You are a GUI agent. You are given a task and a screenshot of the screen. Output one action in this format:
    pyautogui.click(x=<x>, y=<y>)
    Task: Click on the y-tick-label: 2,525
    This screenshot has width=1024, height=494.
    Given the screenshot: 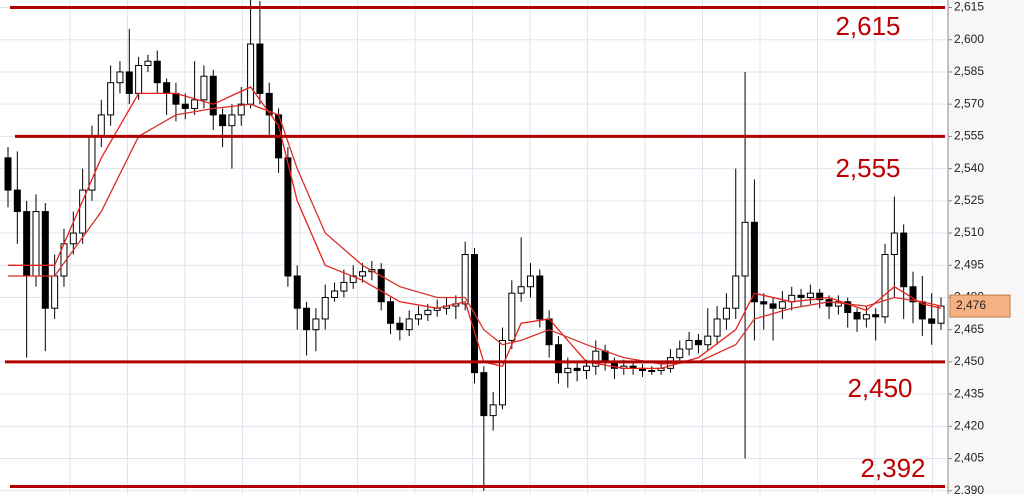 What is the action you would take?
    pyautogui.click(x=969, y=200)
    